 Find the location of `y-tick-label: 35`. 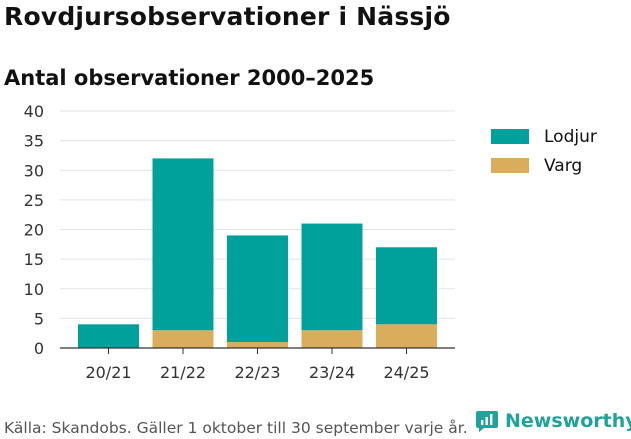

y-tick-label: 35 is located at coordinates (34, 141).